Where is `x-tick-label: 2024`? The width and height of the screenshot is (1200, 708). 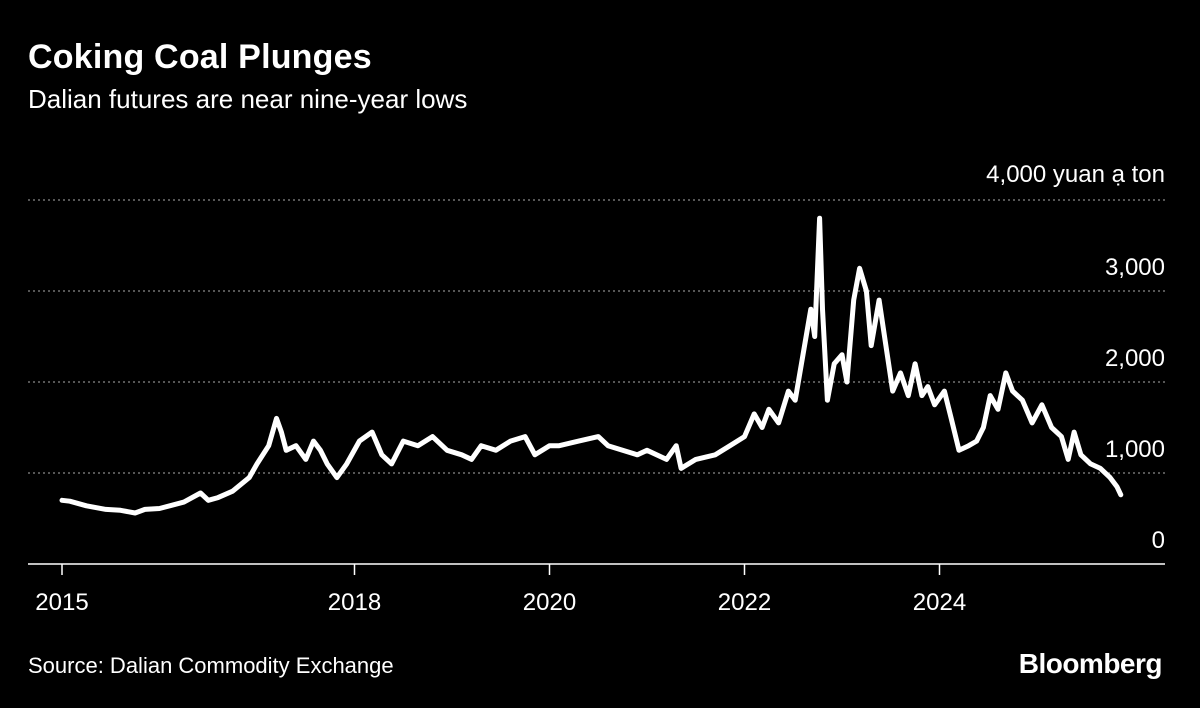
x-tick-label: 2024 is located at coordinates (939, 602).